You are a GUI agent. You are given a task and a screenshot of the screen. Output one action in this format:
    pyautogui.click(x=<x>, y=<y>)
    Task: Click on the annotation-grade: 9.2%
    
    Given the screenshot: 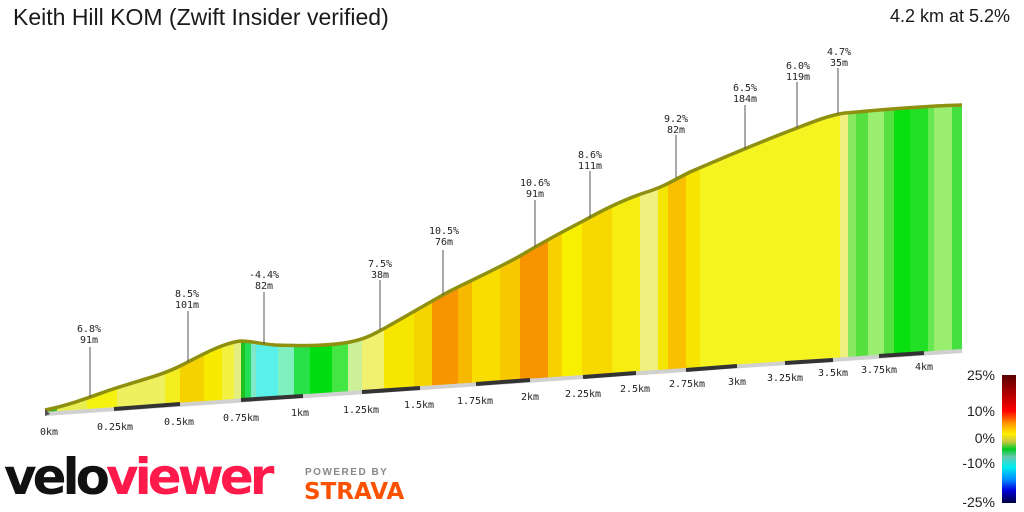 What is the action you would take?
    pyautogui.click(x=676, y=119)
    